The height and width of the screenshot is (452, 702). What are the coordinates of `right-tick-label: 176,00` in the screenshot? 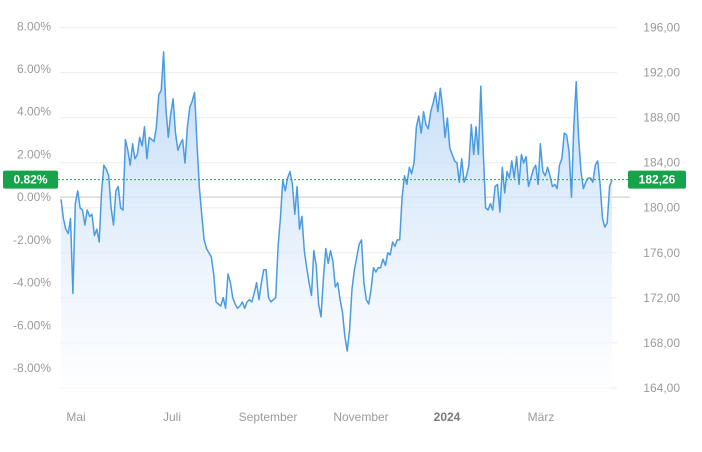 It's located at (661, 253).